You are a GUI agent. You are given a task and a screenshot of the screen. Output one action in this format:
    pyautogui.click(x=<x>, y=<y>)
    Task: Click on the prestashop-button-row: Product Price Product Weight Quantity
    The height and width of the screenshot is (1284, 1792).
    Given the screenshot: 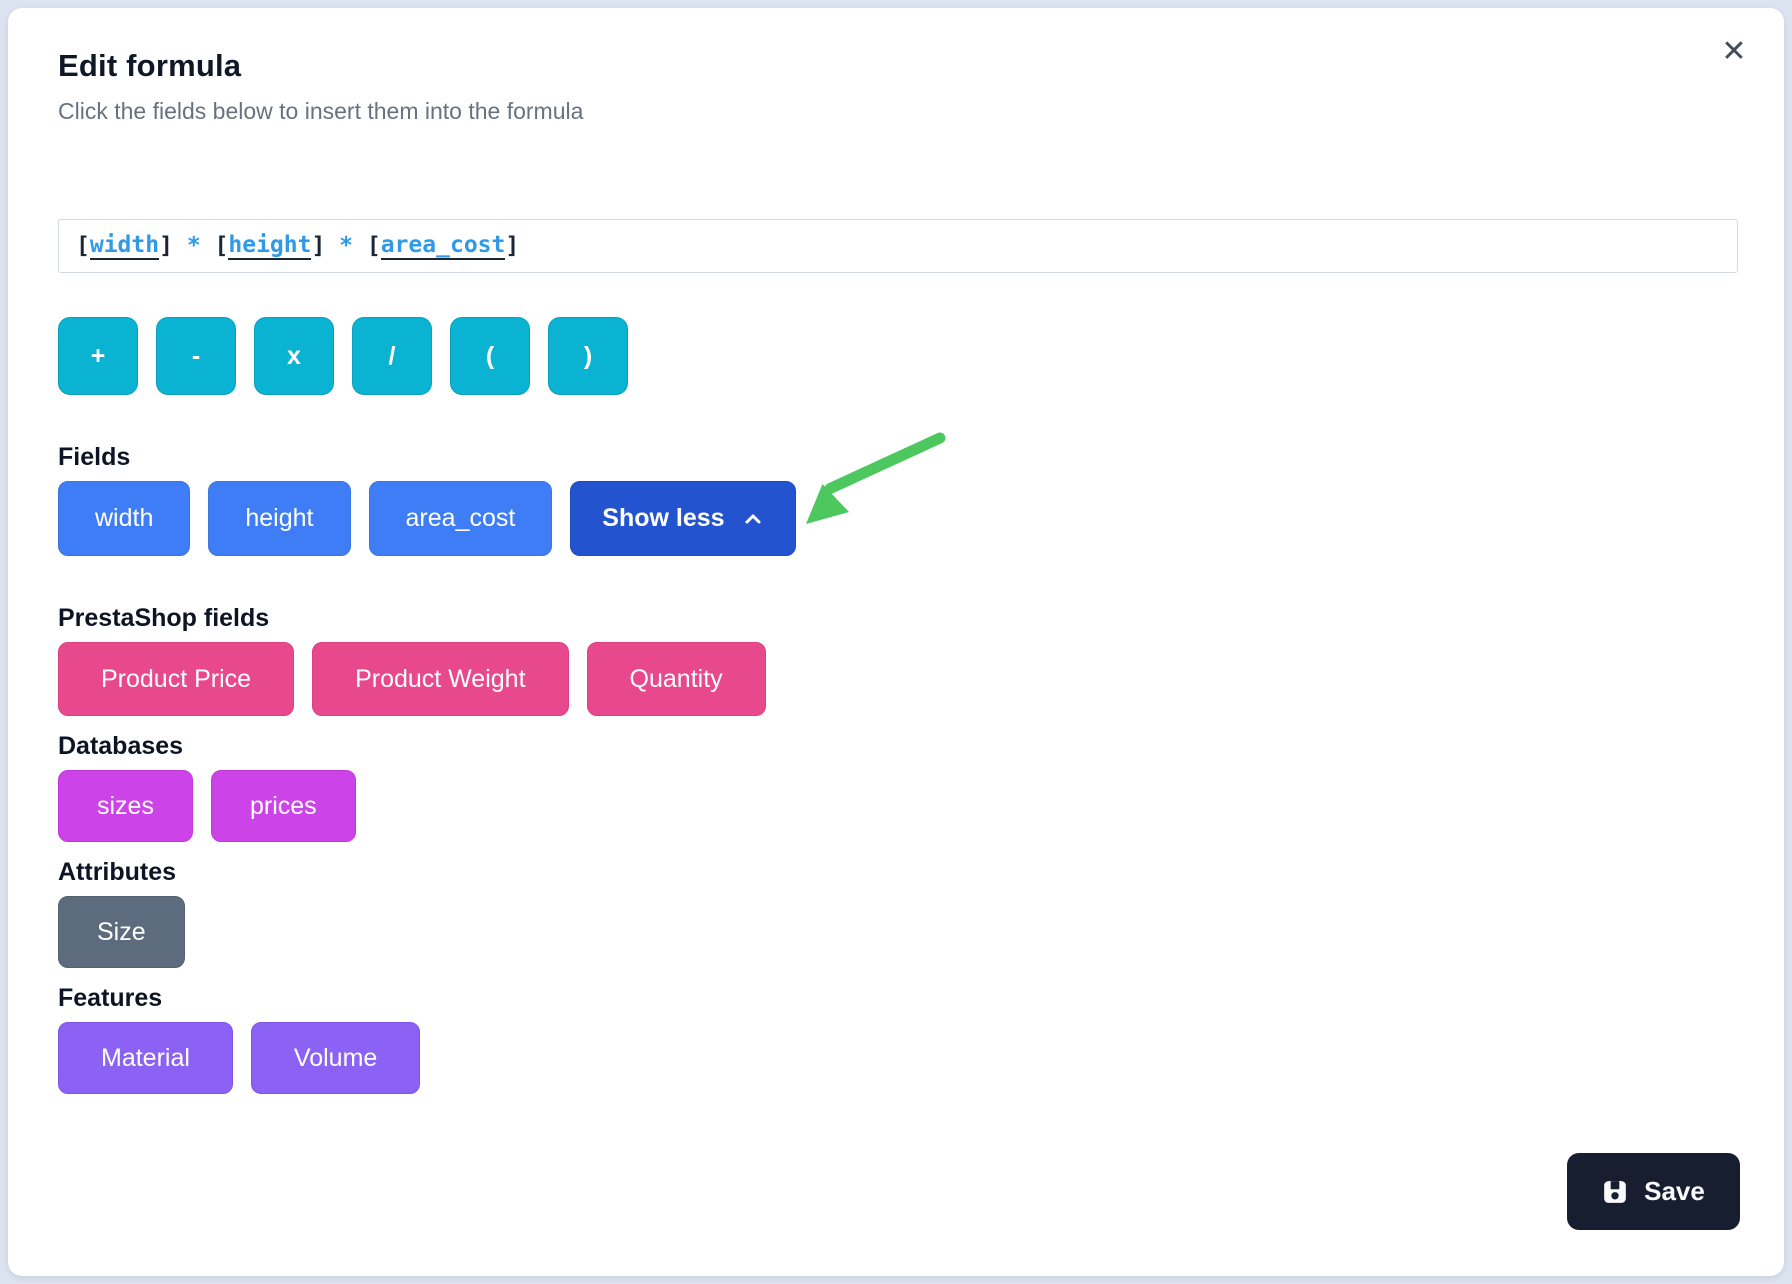 What is the action you would take?
    pyautogui.click(x=898, y=679)
    